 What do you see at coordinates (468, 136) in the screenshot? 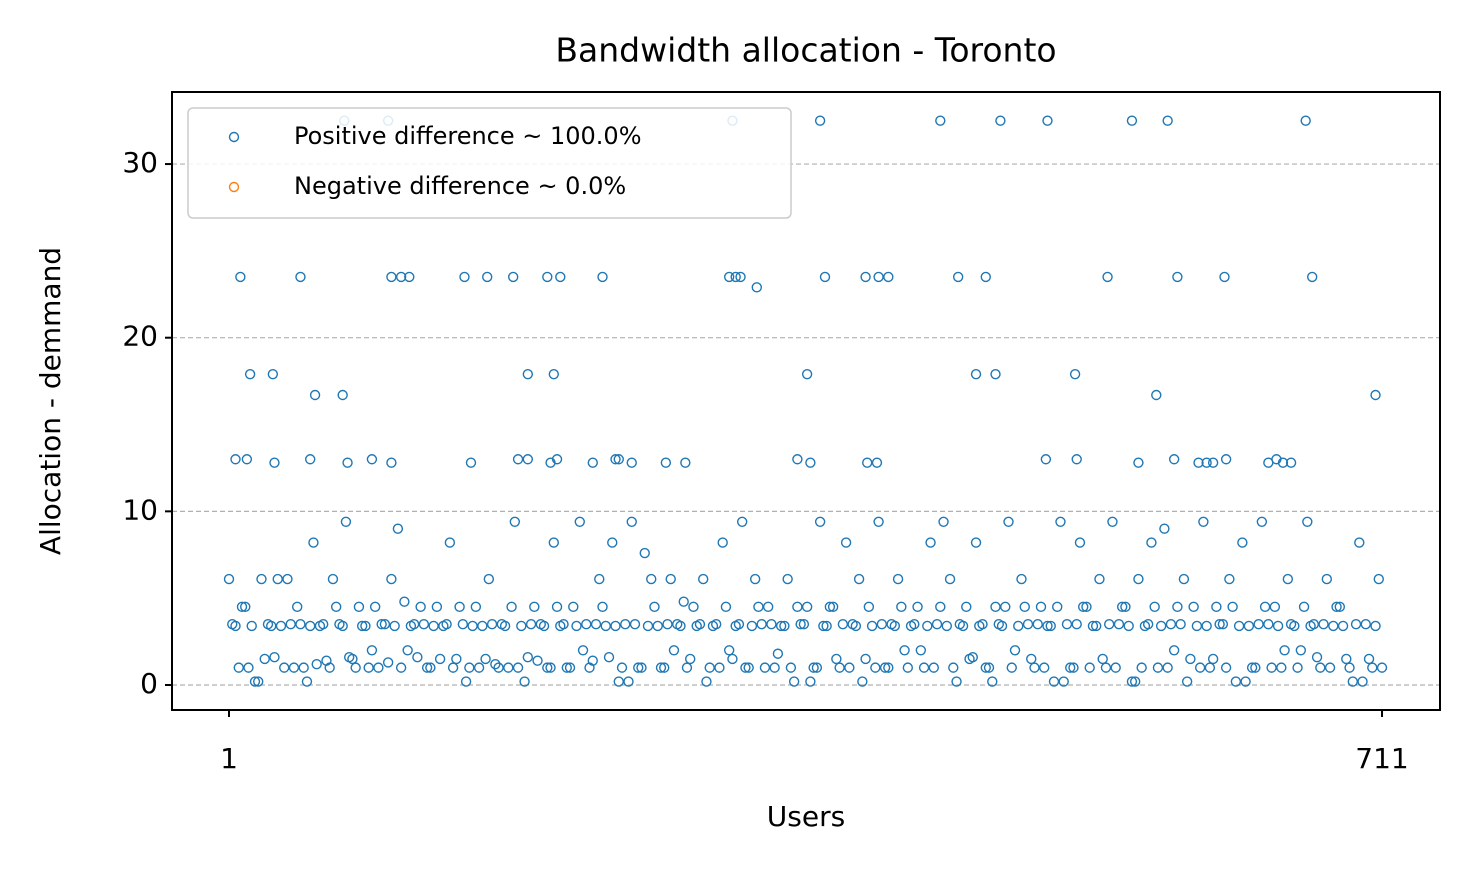
I see `legend-label: Positive difference ~ 100.0%` at bounding box center [468, 136].